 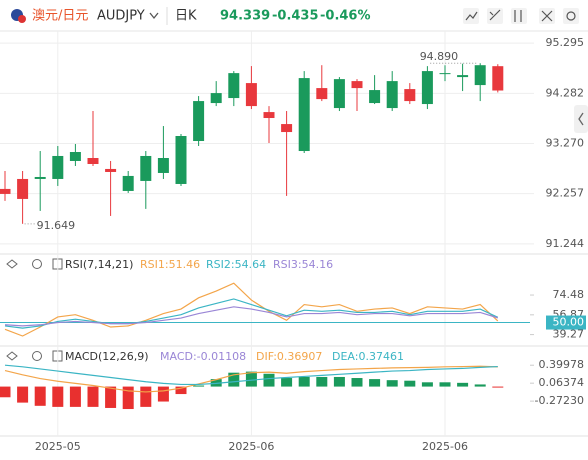 I want to click on y-tick-label: 91.244, so click(x=565, y=243).